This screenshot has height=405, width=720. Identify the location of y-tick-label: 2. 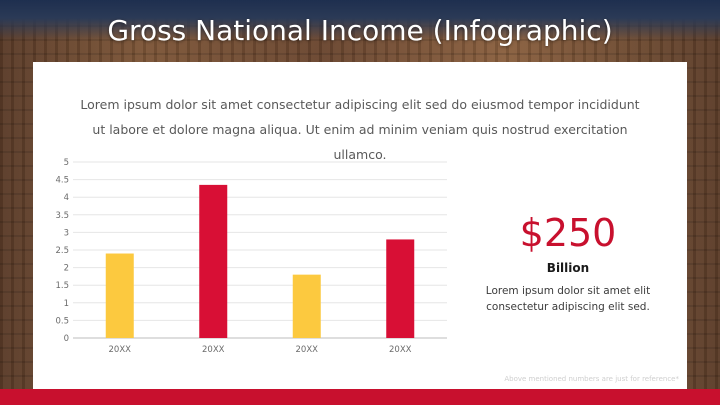
(66, 269).